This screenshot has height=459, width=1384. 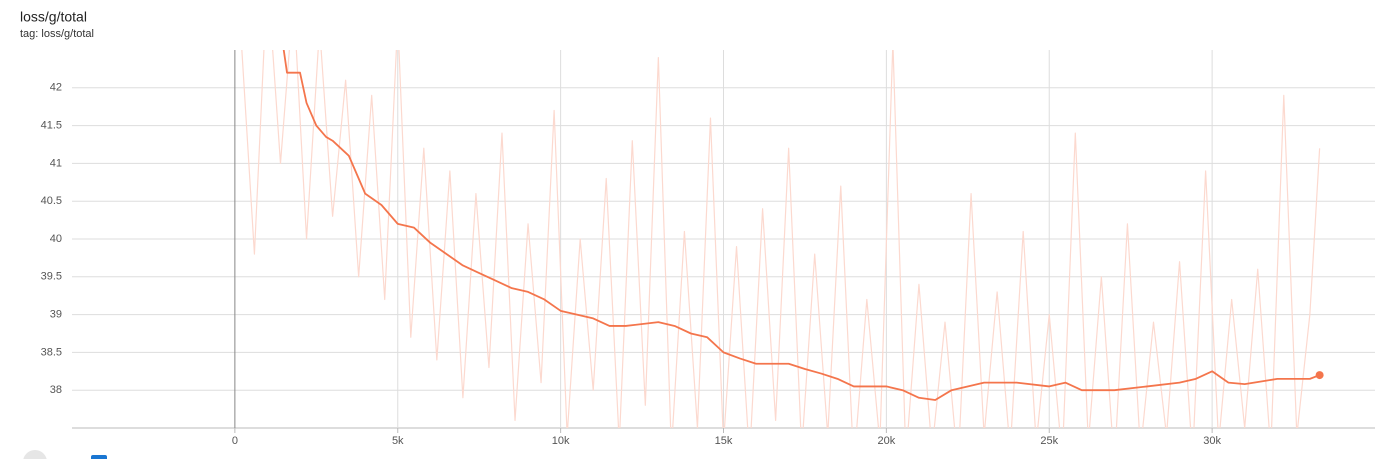 What do you see at coordinates (99, 457) in the screenshot?
I see `checkbox` at bounding box center [99, 457].